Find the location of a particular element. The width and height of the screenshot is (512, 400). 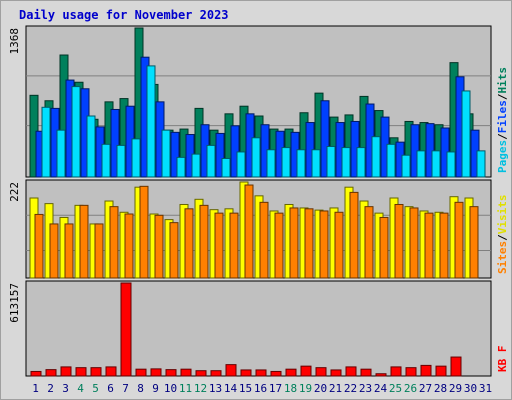

x-tick-day-18: 18 is located at coordinates (290, 388).